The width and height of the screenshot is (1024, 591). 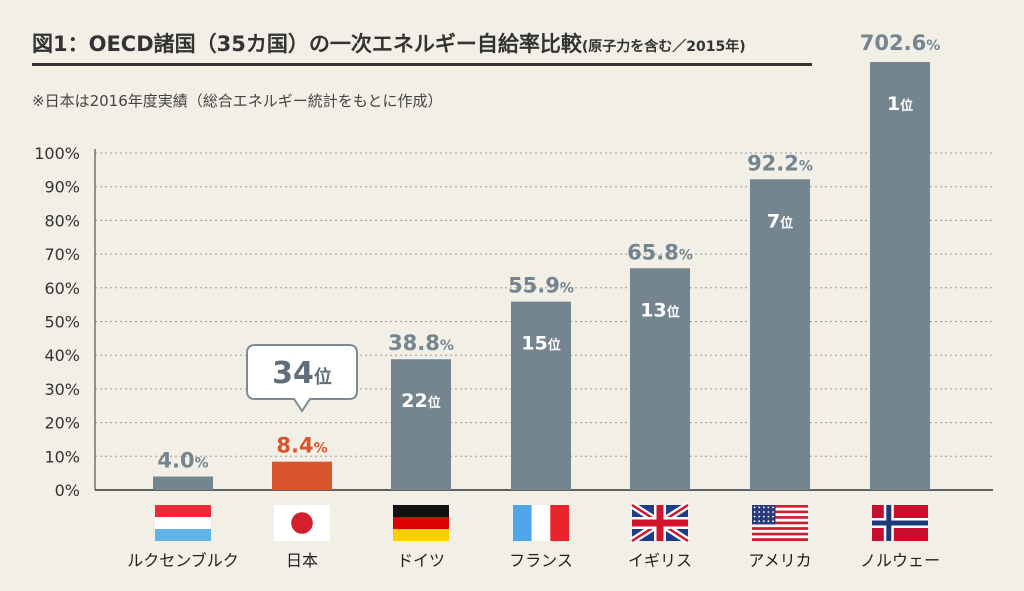 What do you see at coordinates (773, 221) in the screenshot?
I see `rank-number: 7` at bounding box center [773, 221].